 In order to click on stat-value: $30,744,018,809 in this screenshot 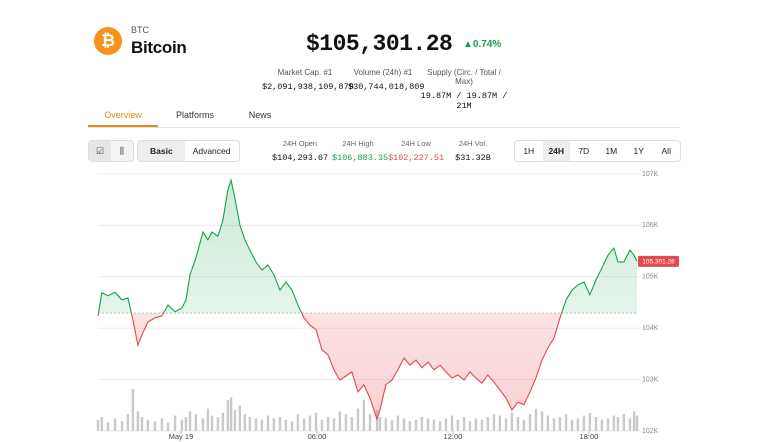, I will do `click(386, 87)`.